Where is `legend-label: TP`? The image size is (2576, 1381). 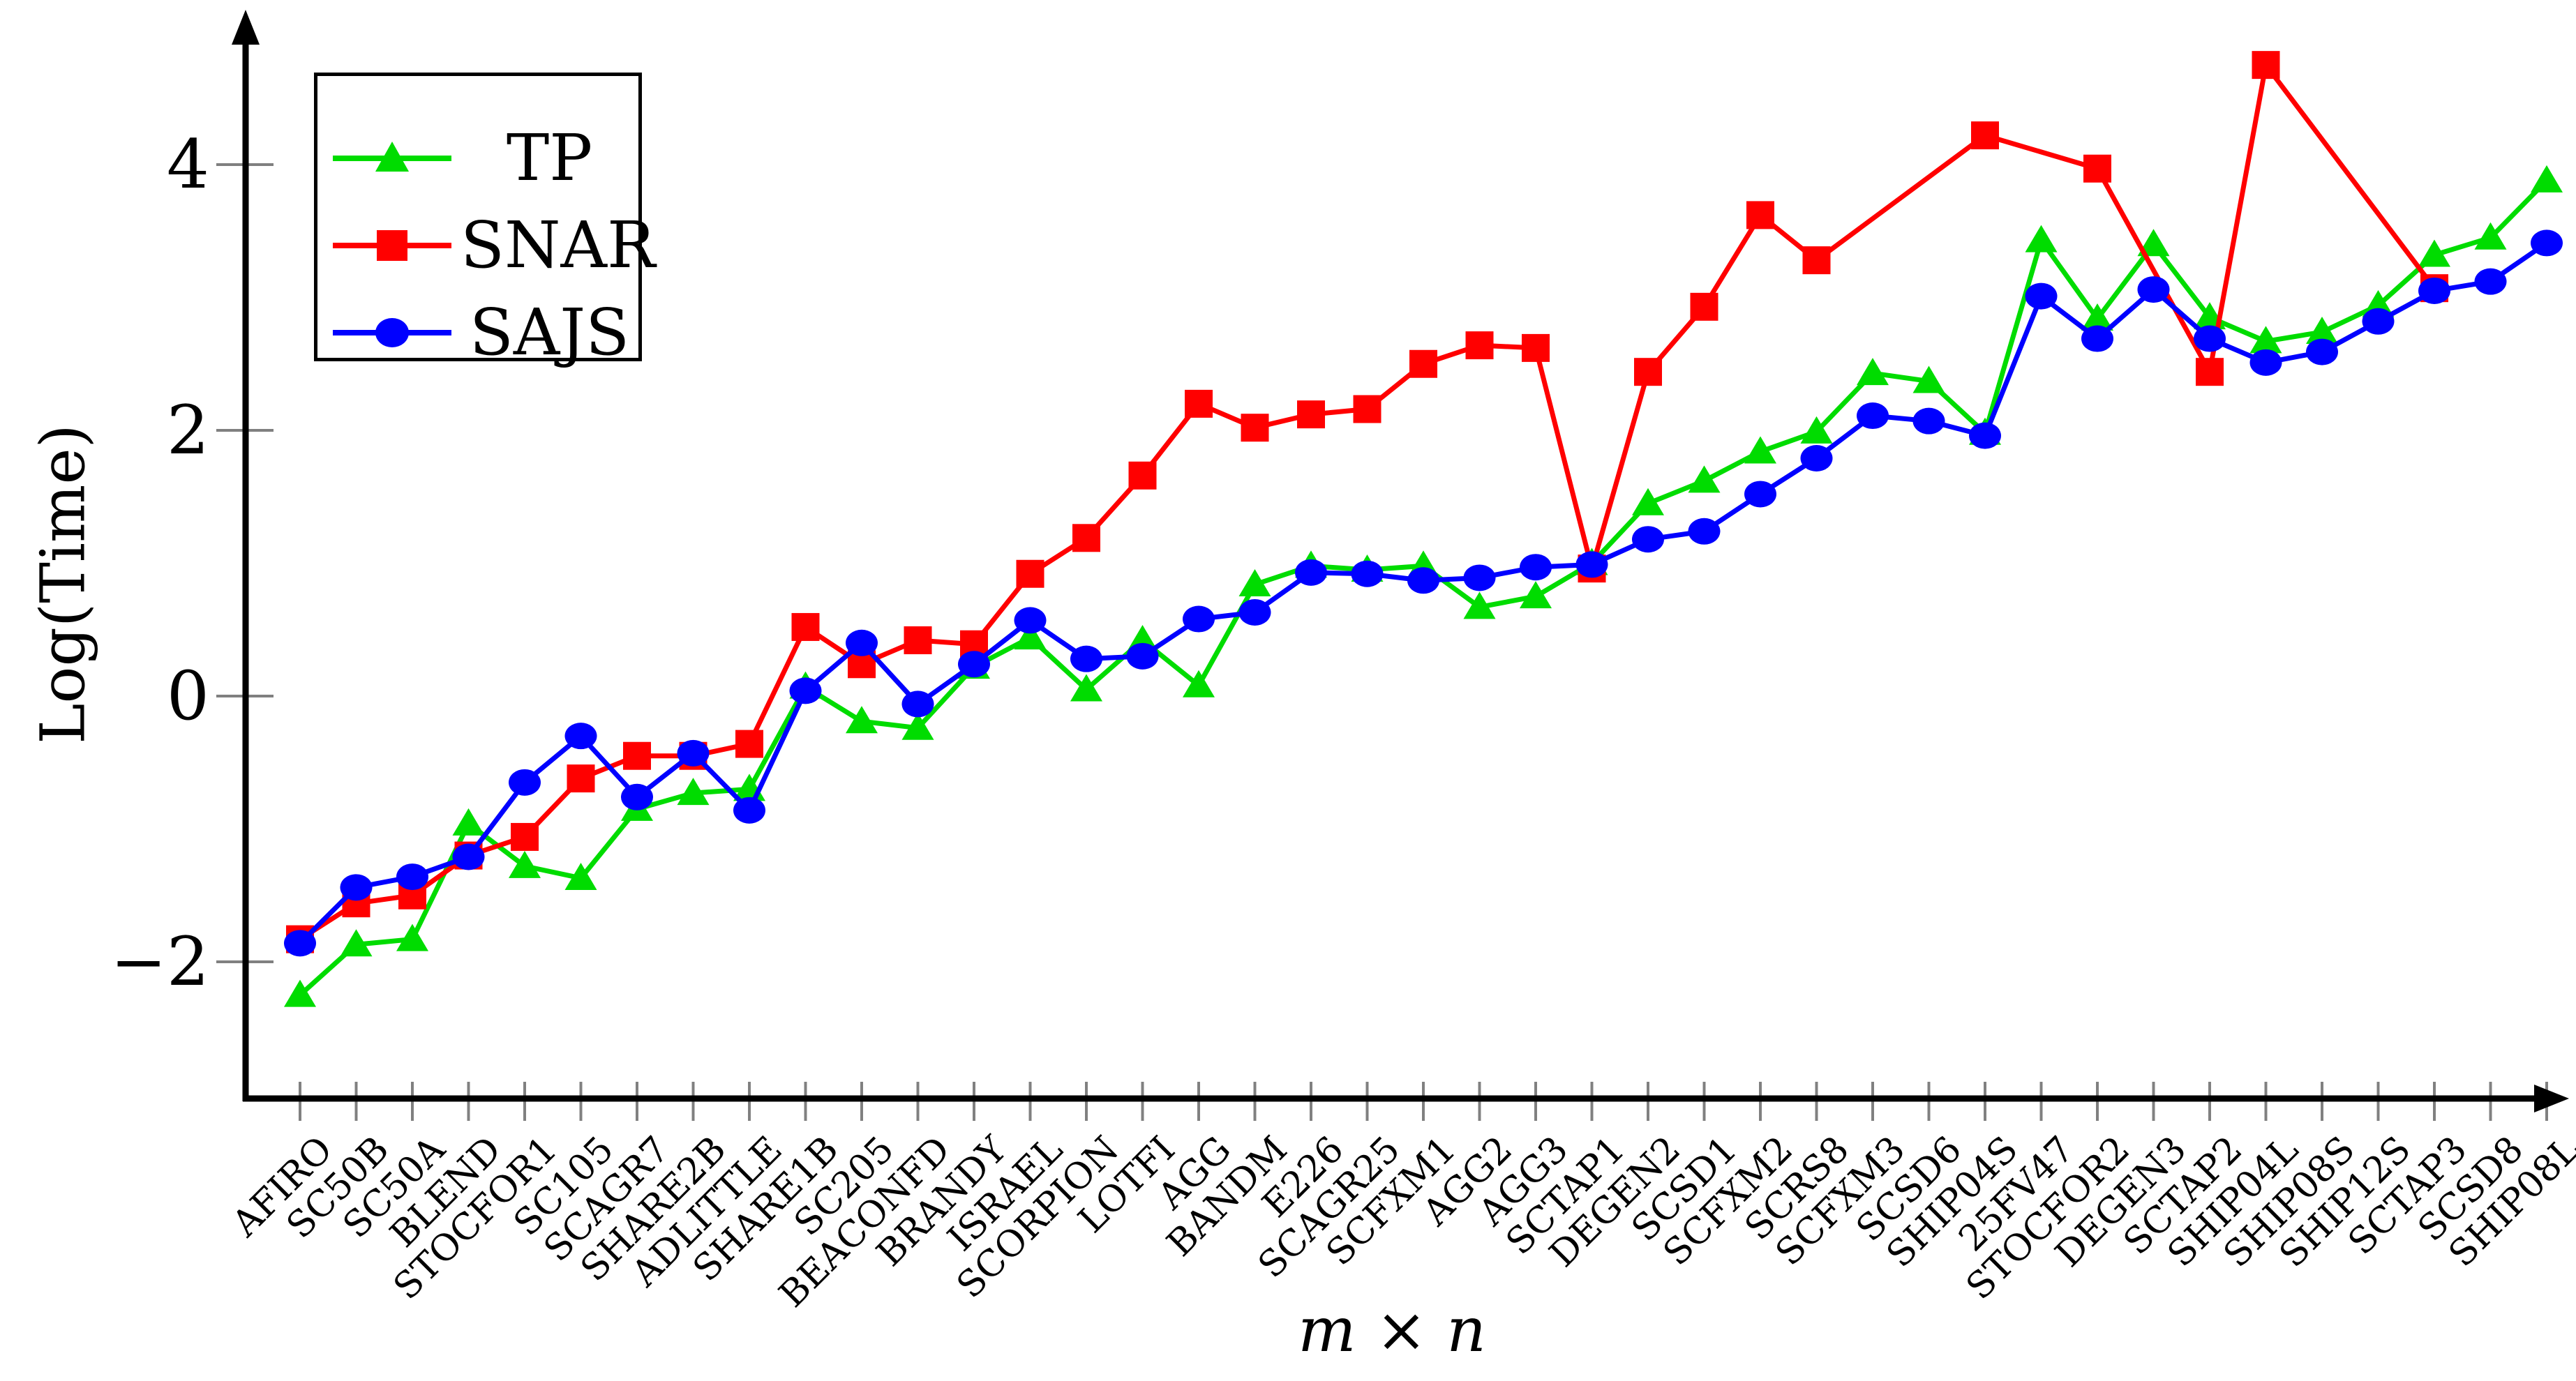 legend-label: TP is located at coordinates (549, 158).